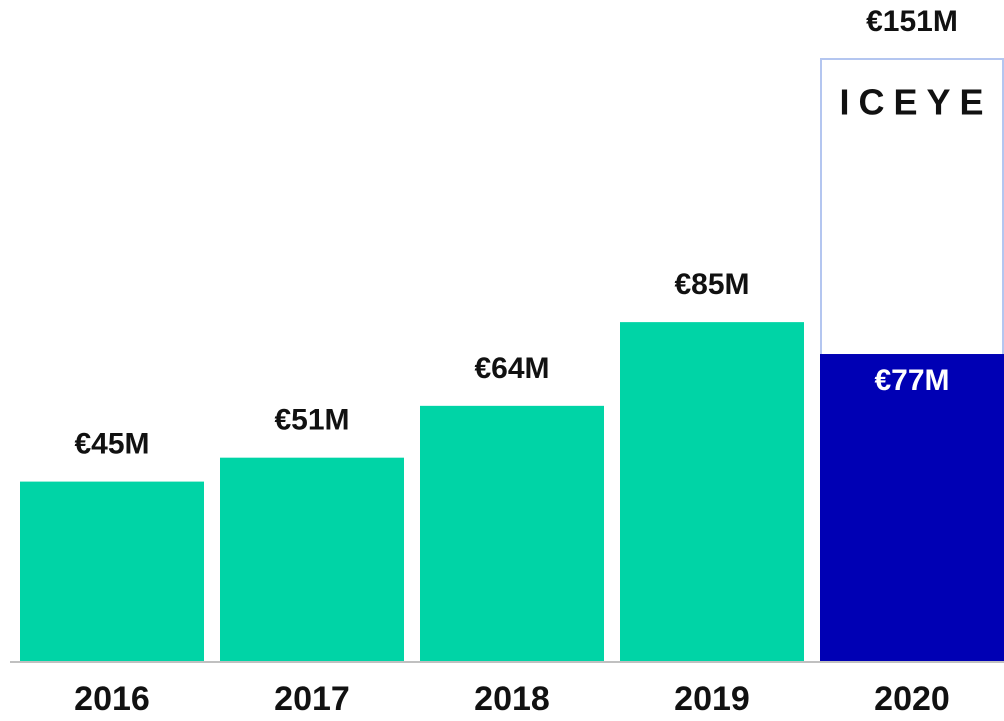  Describe the element at coordinates (911, 380) in the screenshot. I see `value-label: €77M` at that location.